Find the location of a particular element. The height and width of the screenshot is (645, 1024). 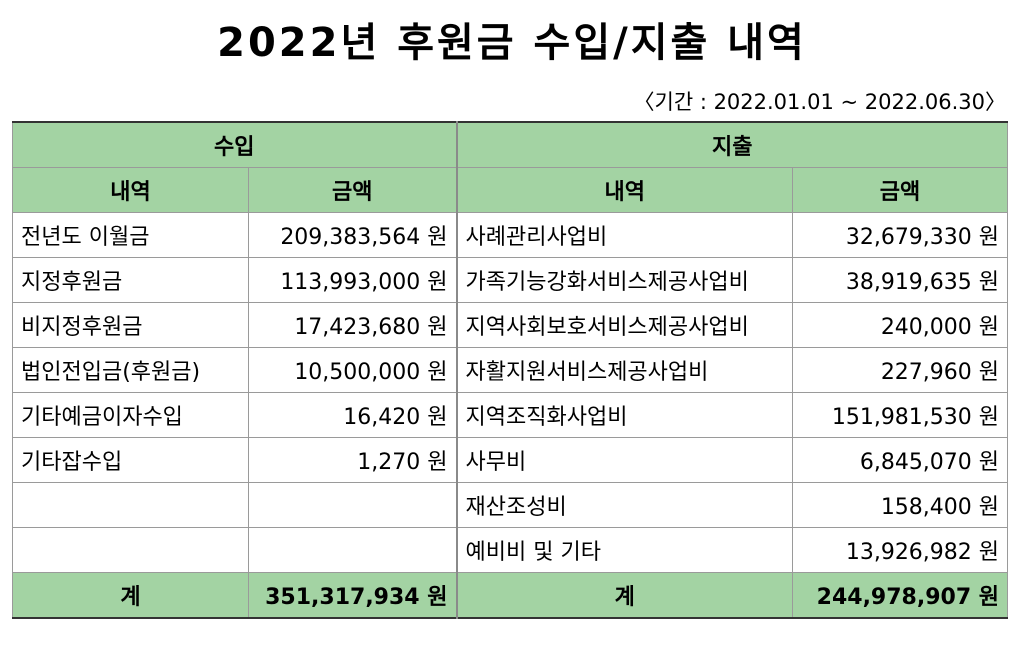

expense-item: 재산조성비 is located at coordinates (624, 505).